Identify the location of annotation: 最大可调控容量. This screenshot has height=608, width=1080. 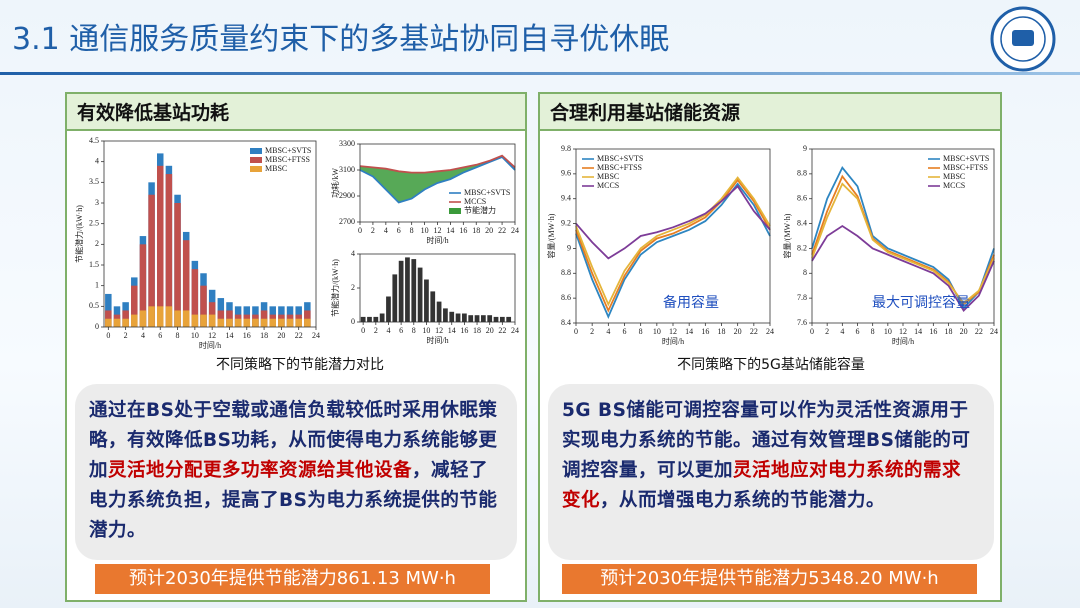
(921, 302).